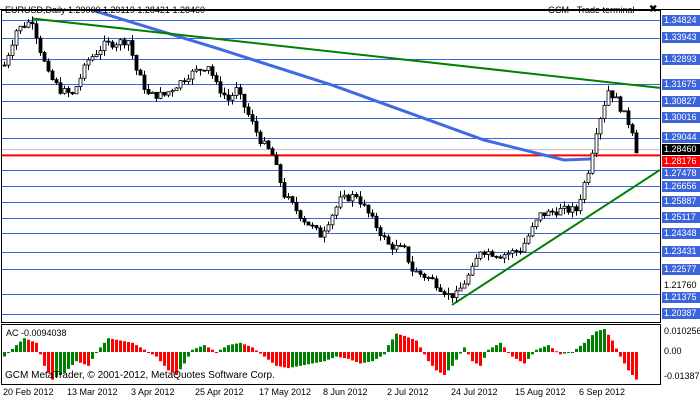 The image size is (700, 402). What do you see at coordinates (681, 20) in the screenshot?
I see `price-level-label: 1.34824` at bounding box center [681, 20].